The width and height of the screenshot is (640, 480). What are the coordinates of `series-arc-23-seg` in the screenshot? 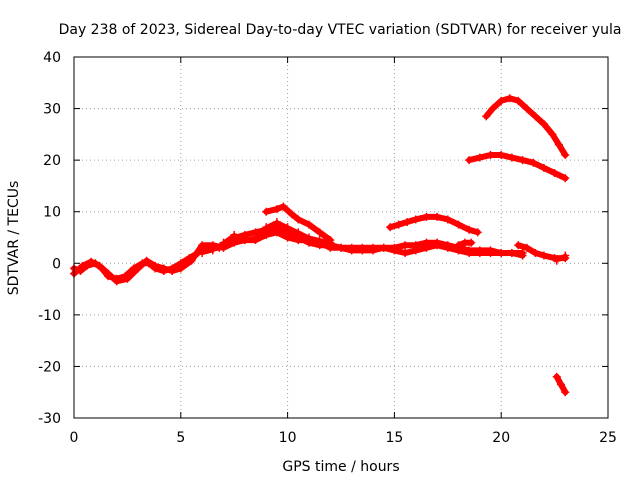 It's located at (561, 258).